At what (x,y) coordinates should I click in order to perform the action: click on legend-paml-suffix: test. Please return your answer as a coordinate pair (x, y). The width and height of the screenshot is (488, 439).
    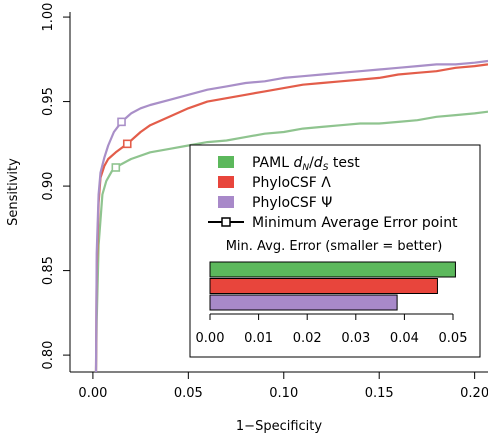
    Looking at the image, I should click on (344, 163).